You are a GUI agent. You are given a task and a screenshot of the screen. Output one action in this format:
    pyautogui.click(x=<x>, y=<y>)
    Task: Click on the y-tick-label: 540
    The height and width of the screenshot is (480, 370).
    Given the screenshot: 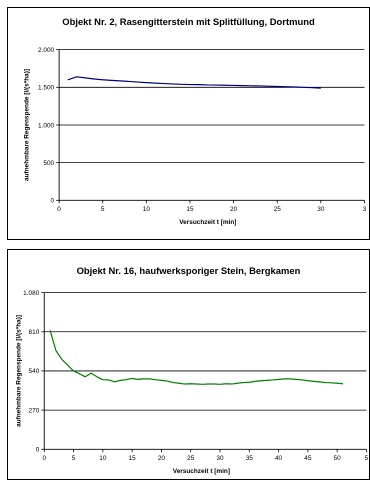 What is the action you would take?
    pyautogui.click(x=34, y=371)
    